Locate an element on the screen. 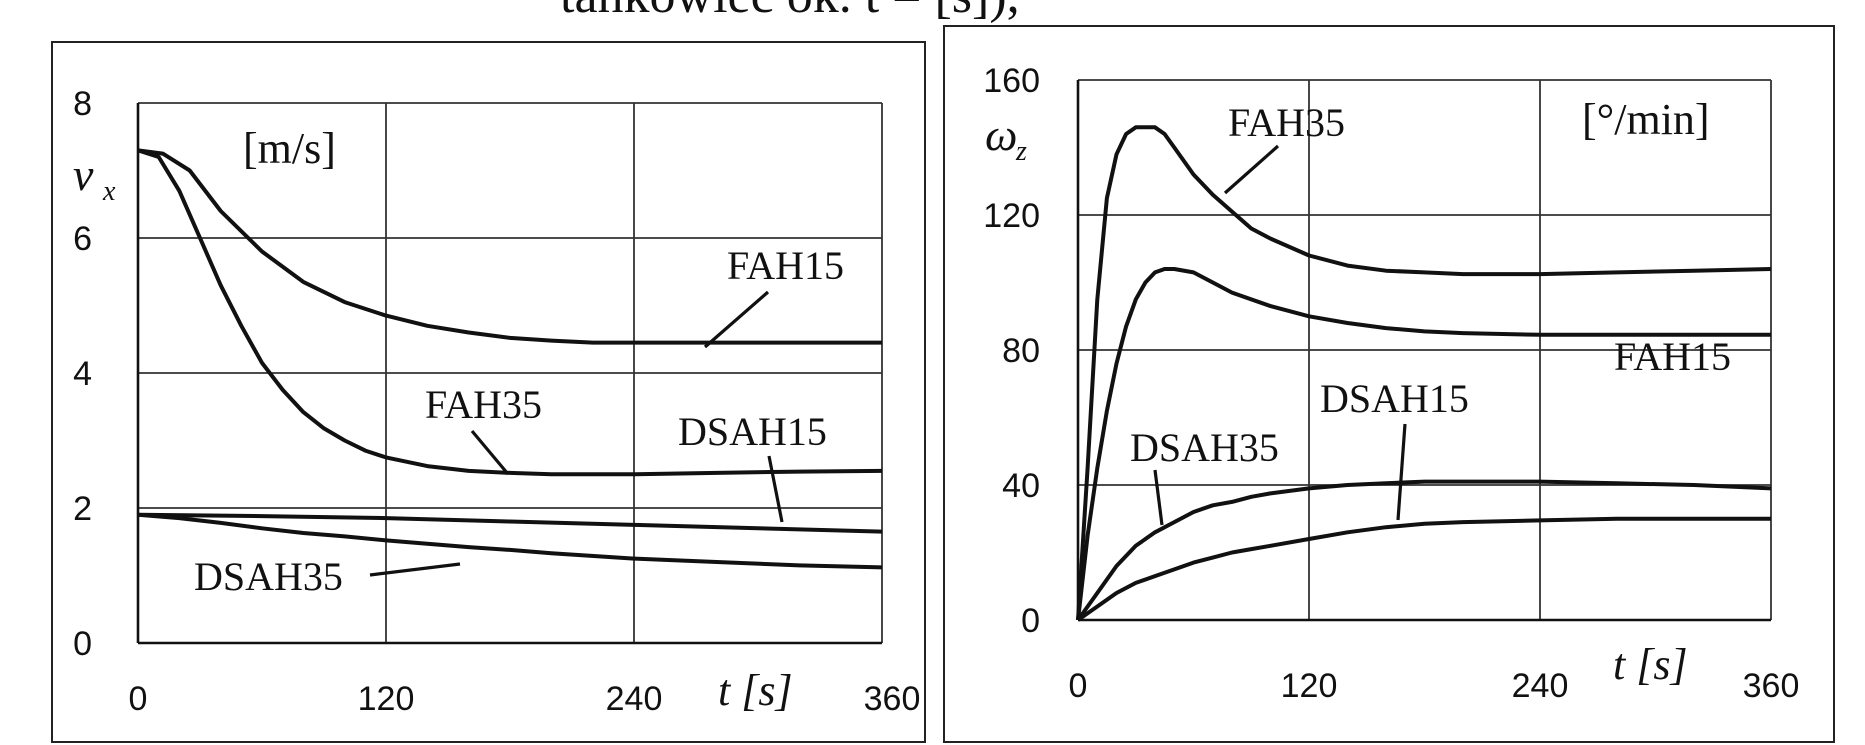 This screenshot has width=1865, height=745. y-axis-symbol: v is located at coordinates (83, 174).